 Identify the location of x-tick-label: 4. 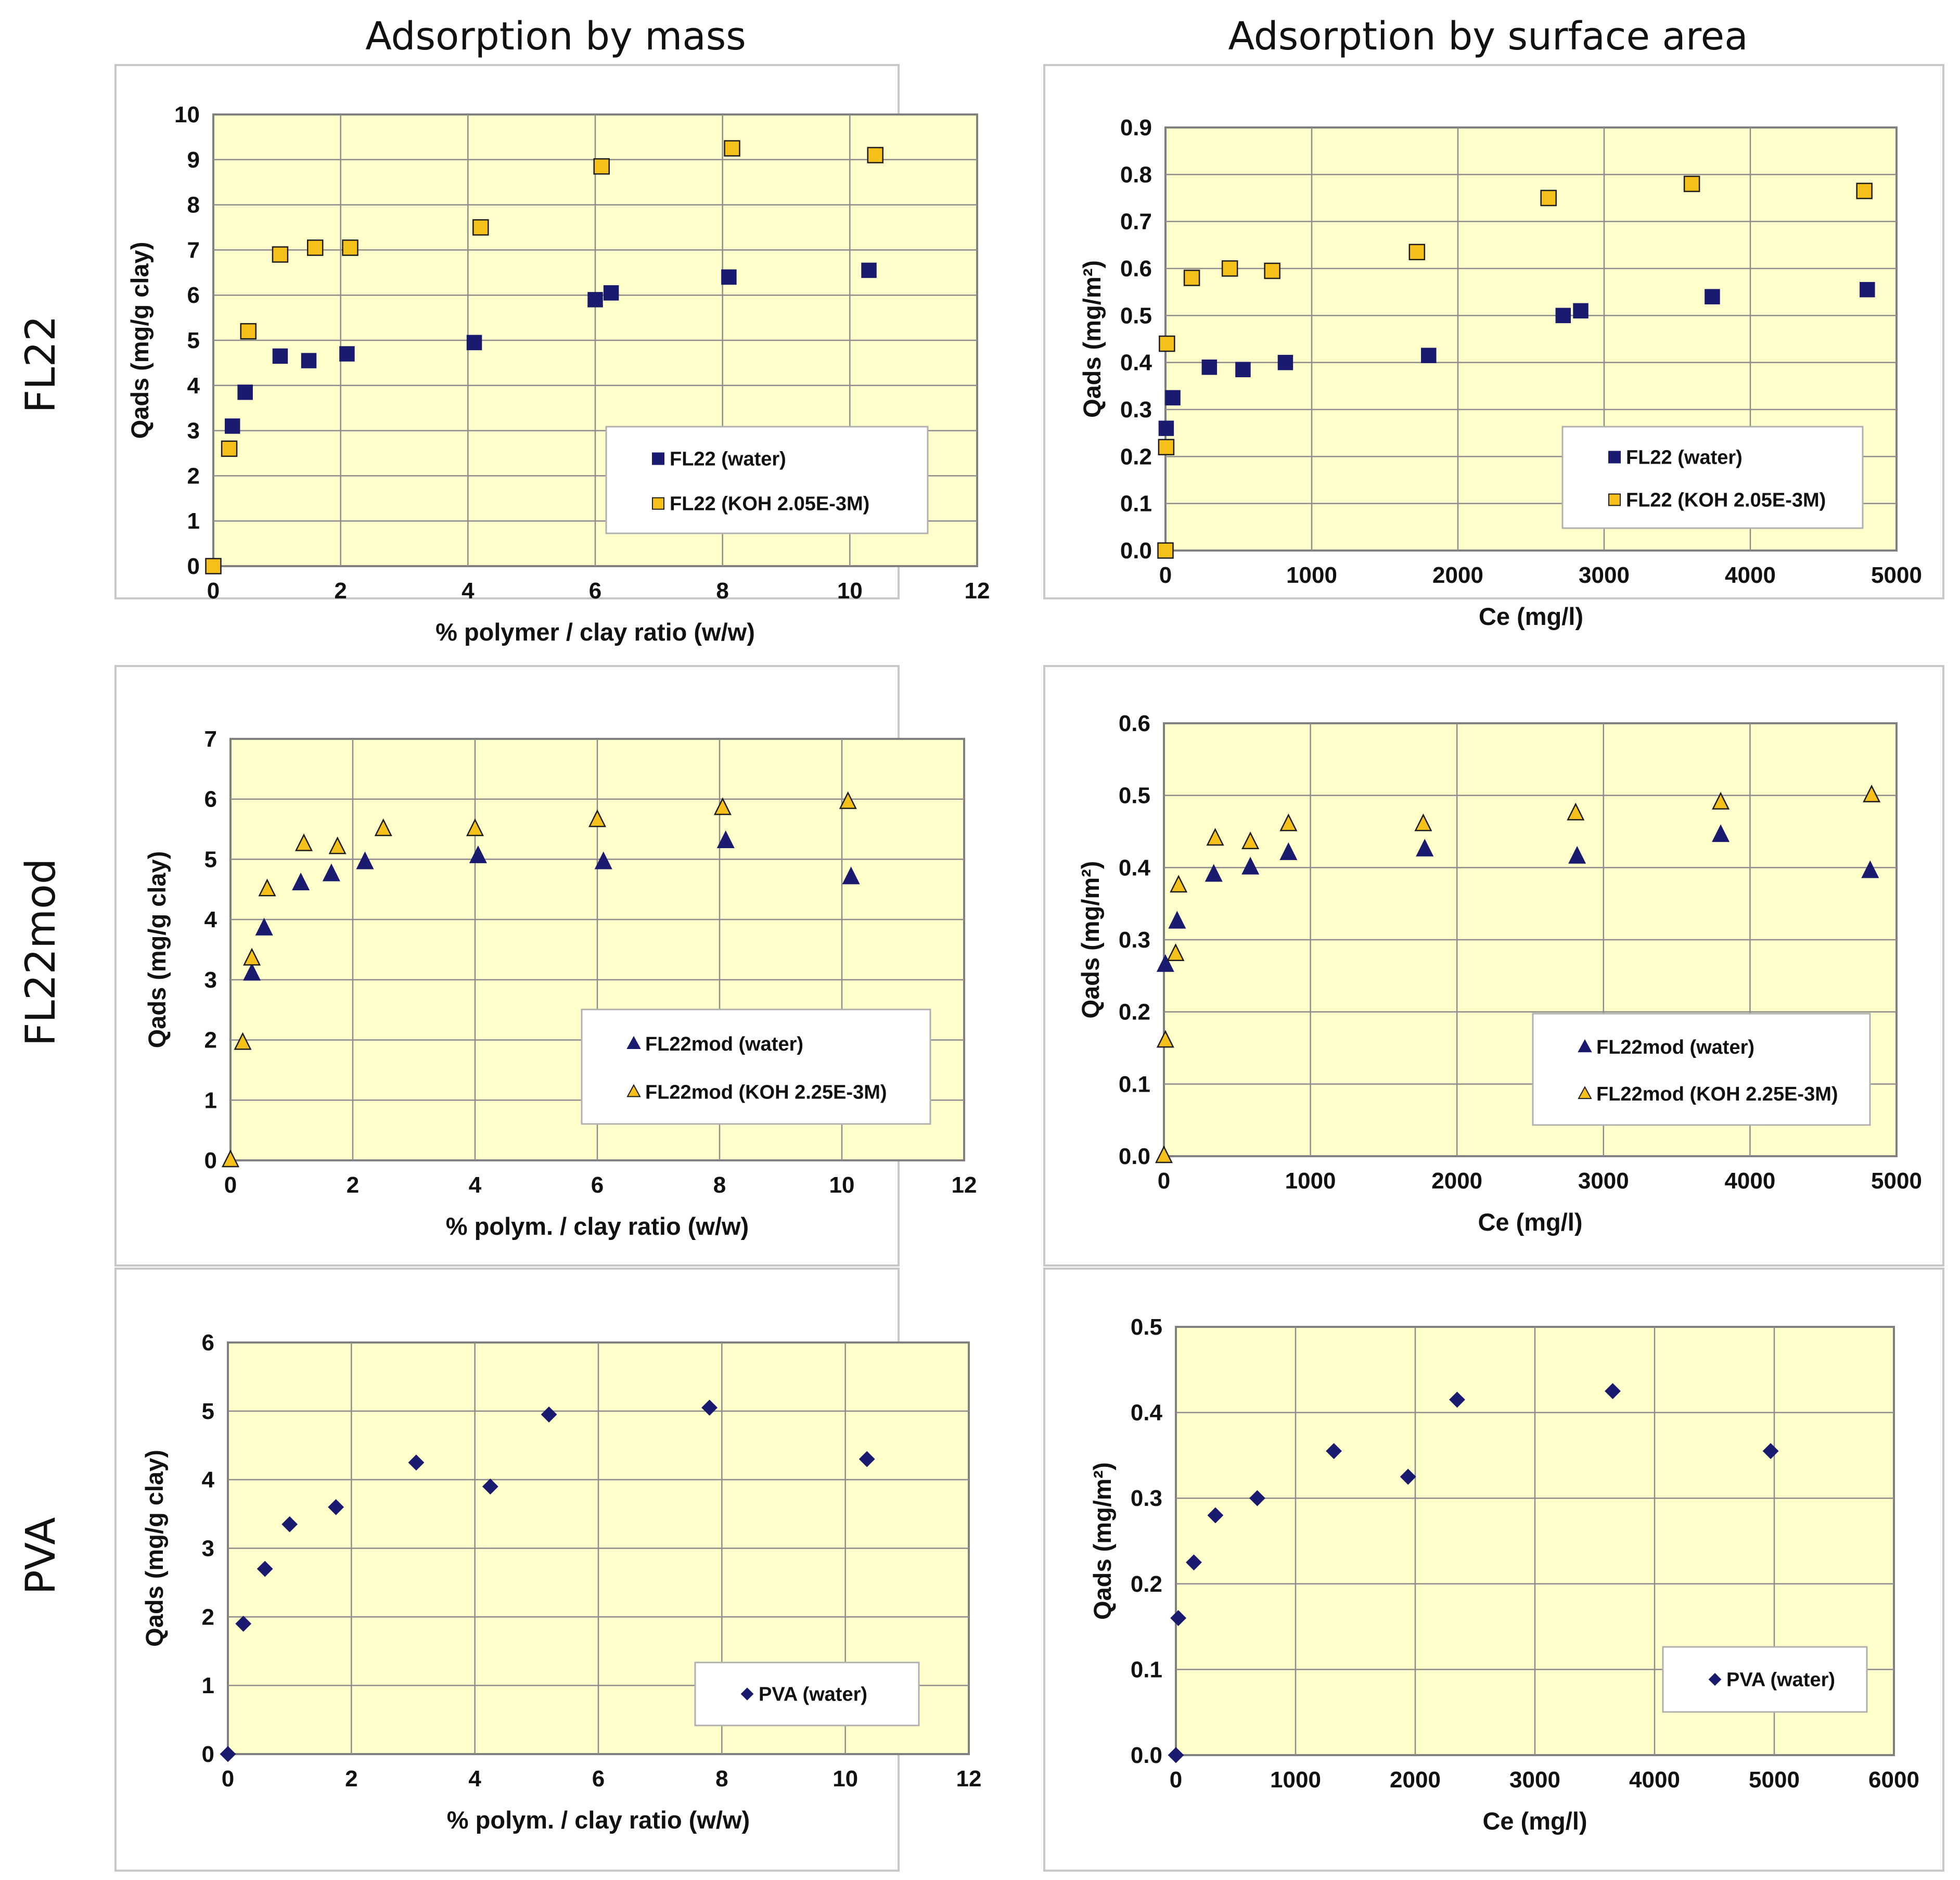
(475, 1185).